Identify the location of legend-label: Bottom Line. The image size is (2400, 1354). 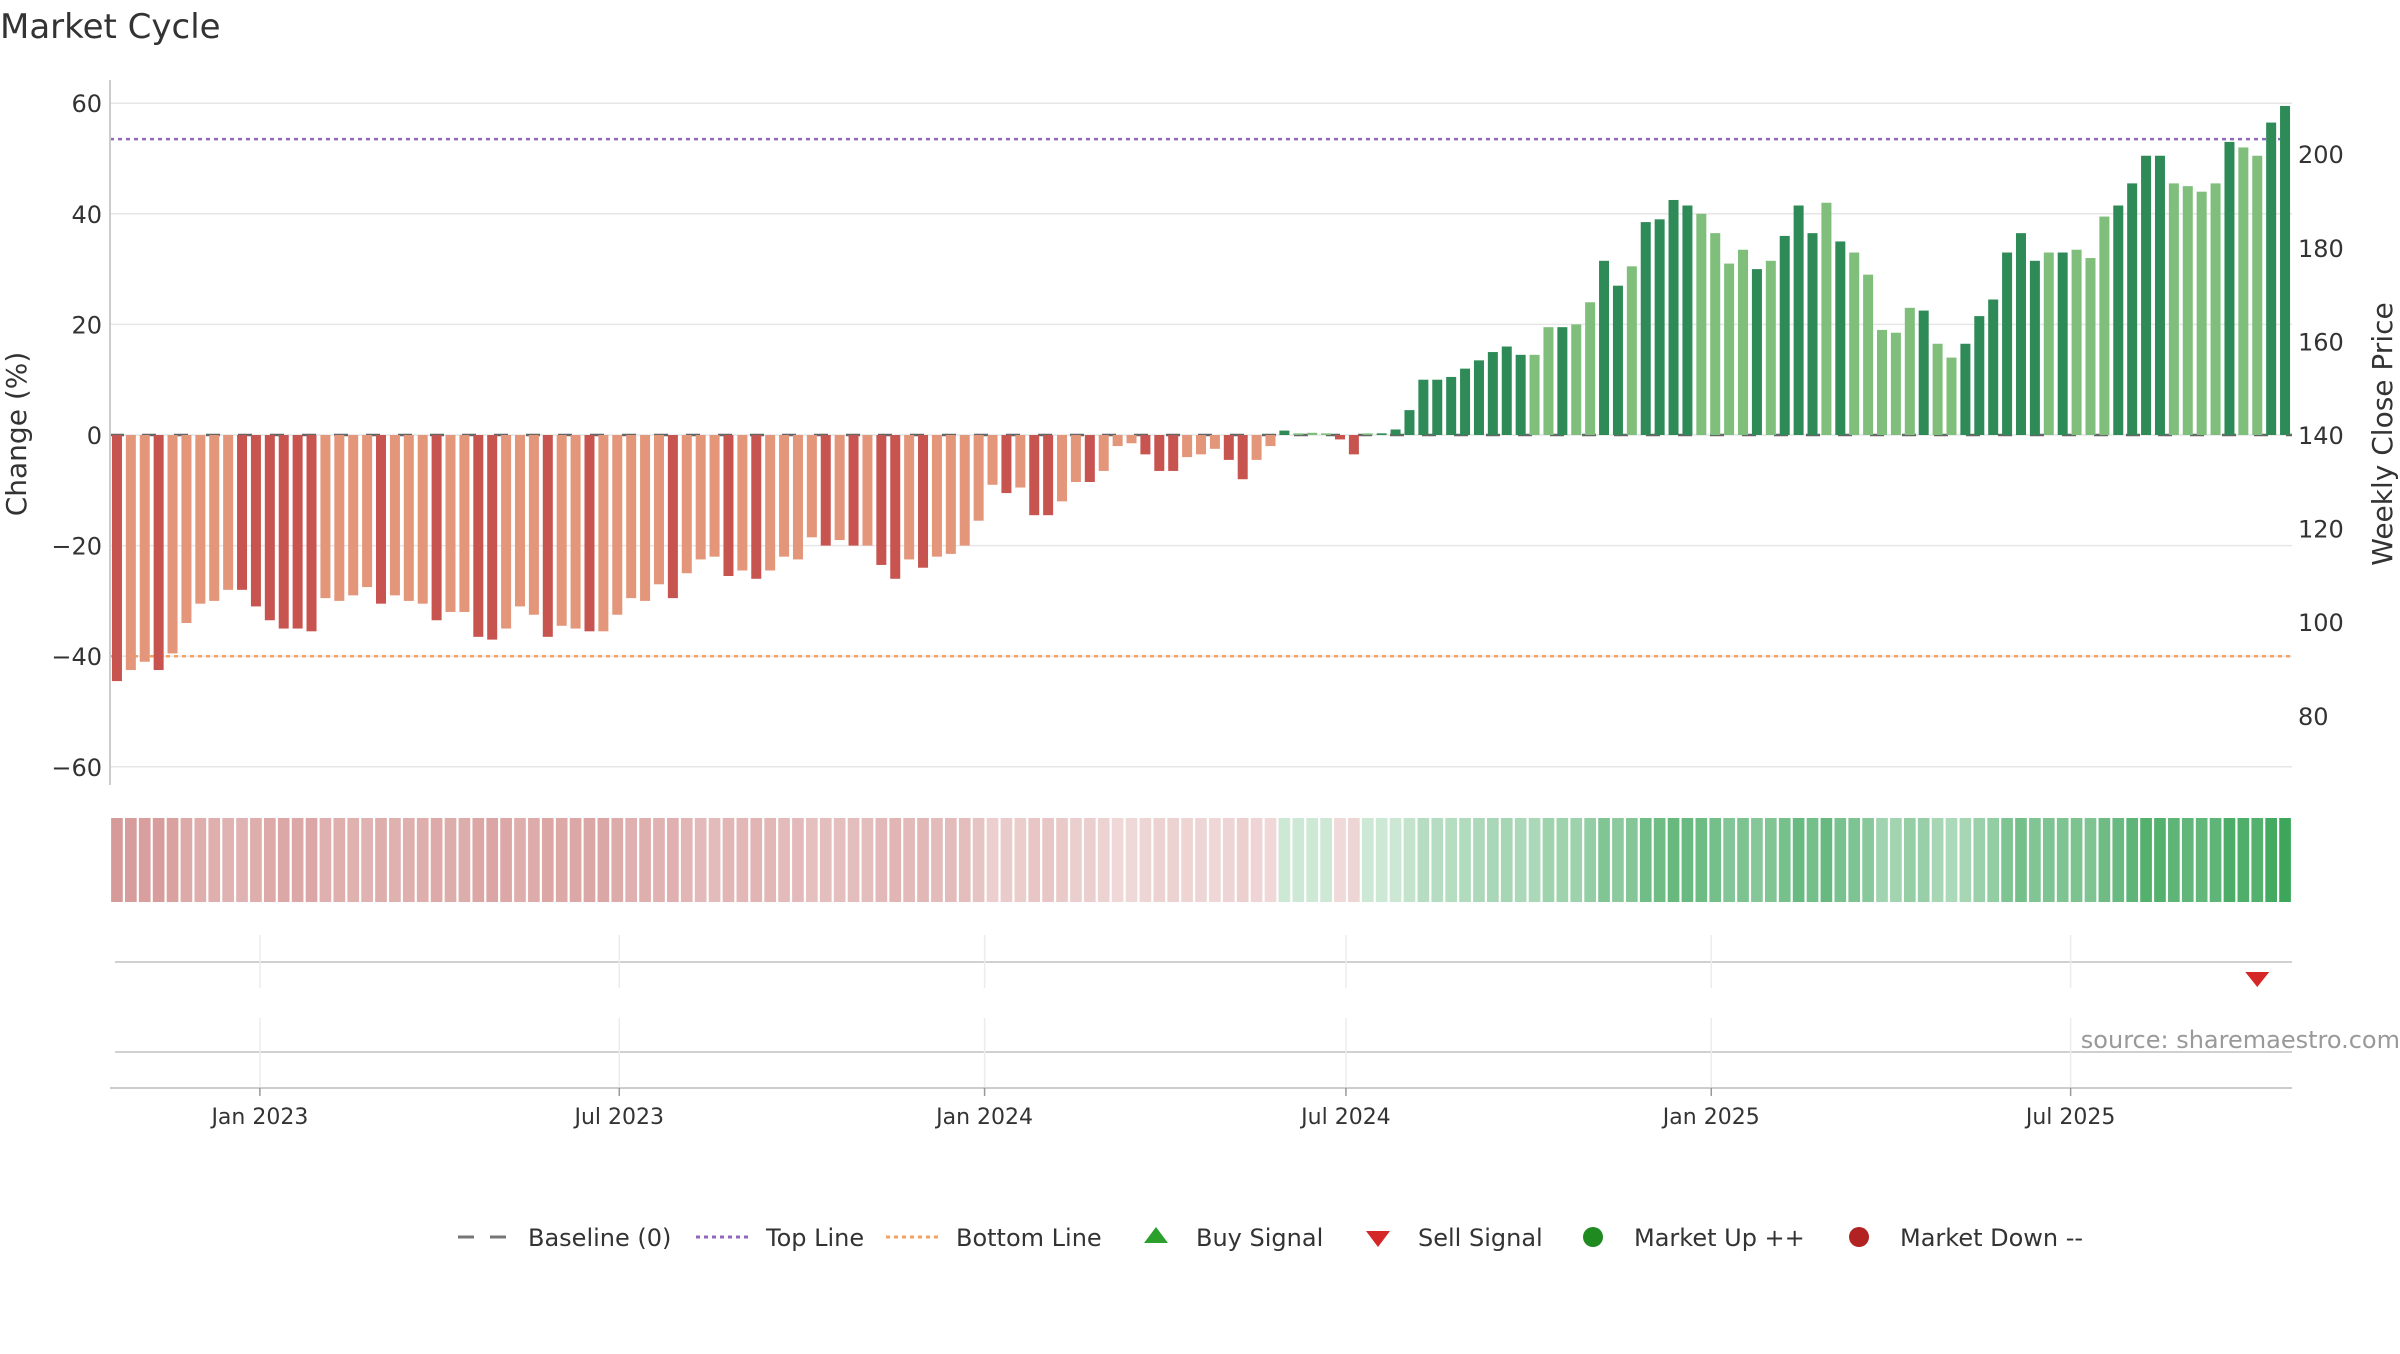
(1029, 1238).